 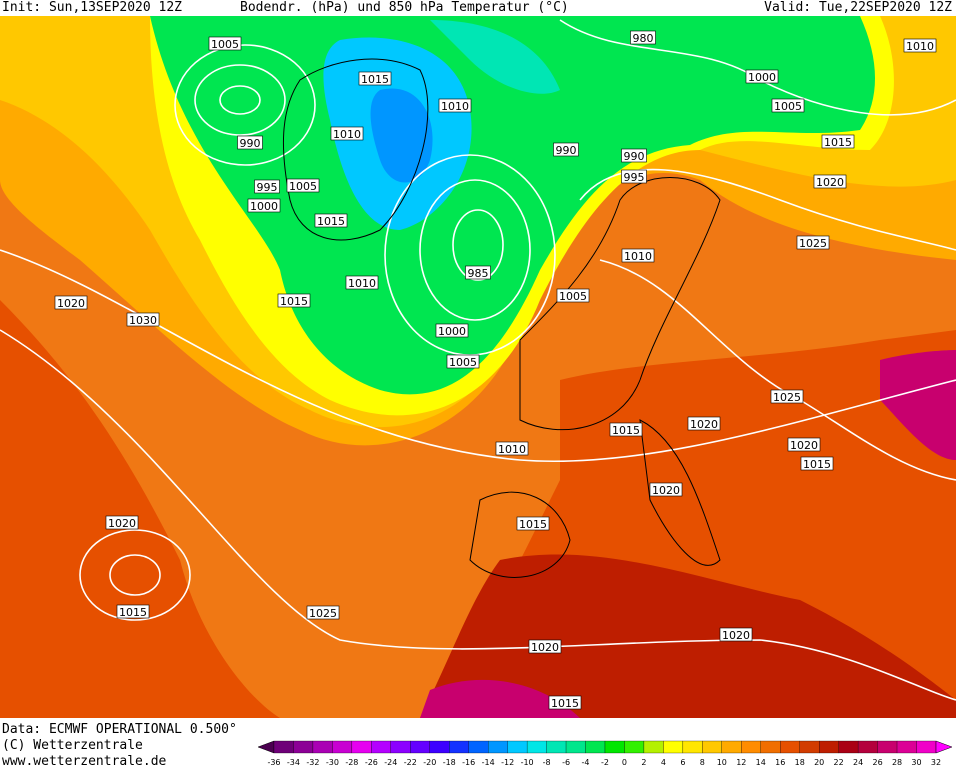 I want to click on isobar-label: 985, so click(x=478, y=272).